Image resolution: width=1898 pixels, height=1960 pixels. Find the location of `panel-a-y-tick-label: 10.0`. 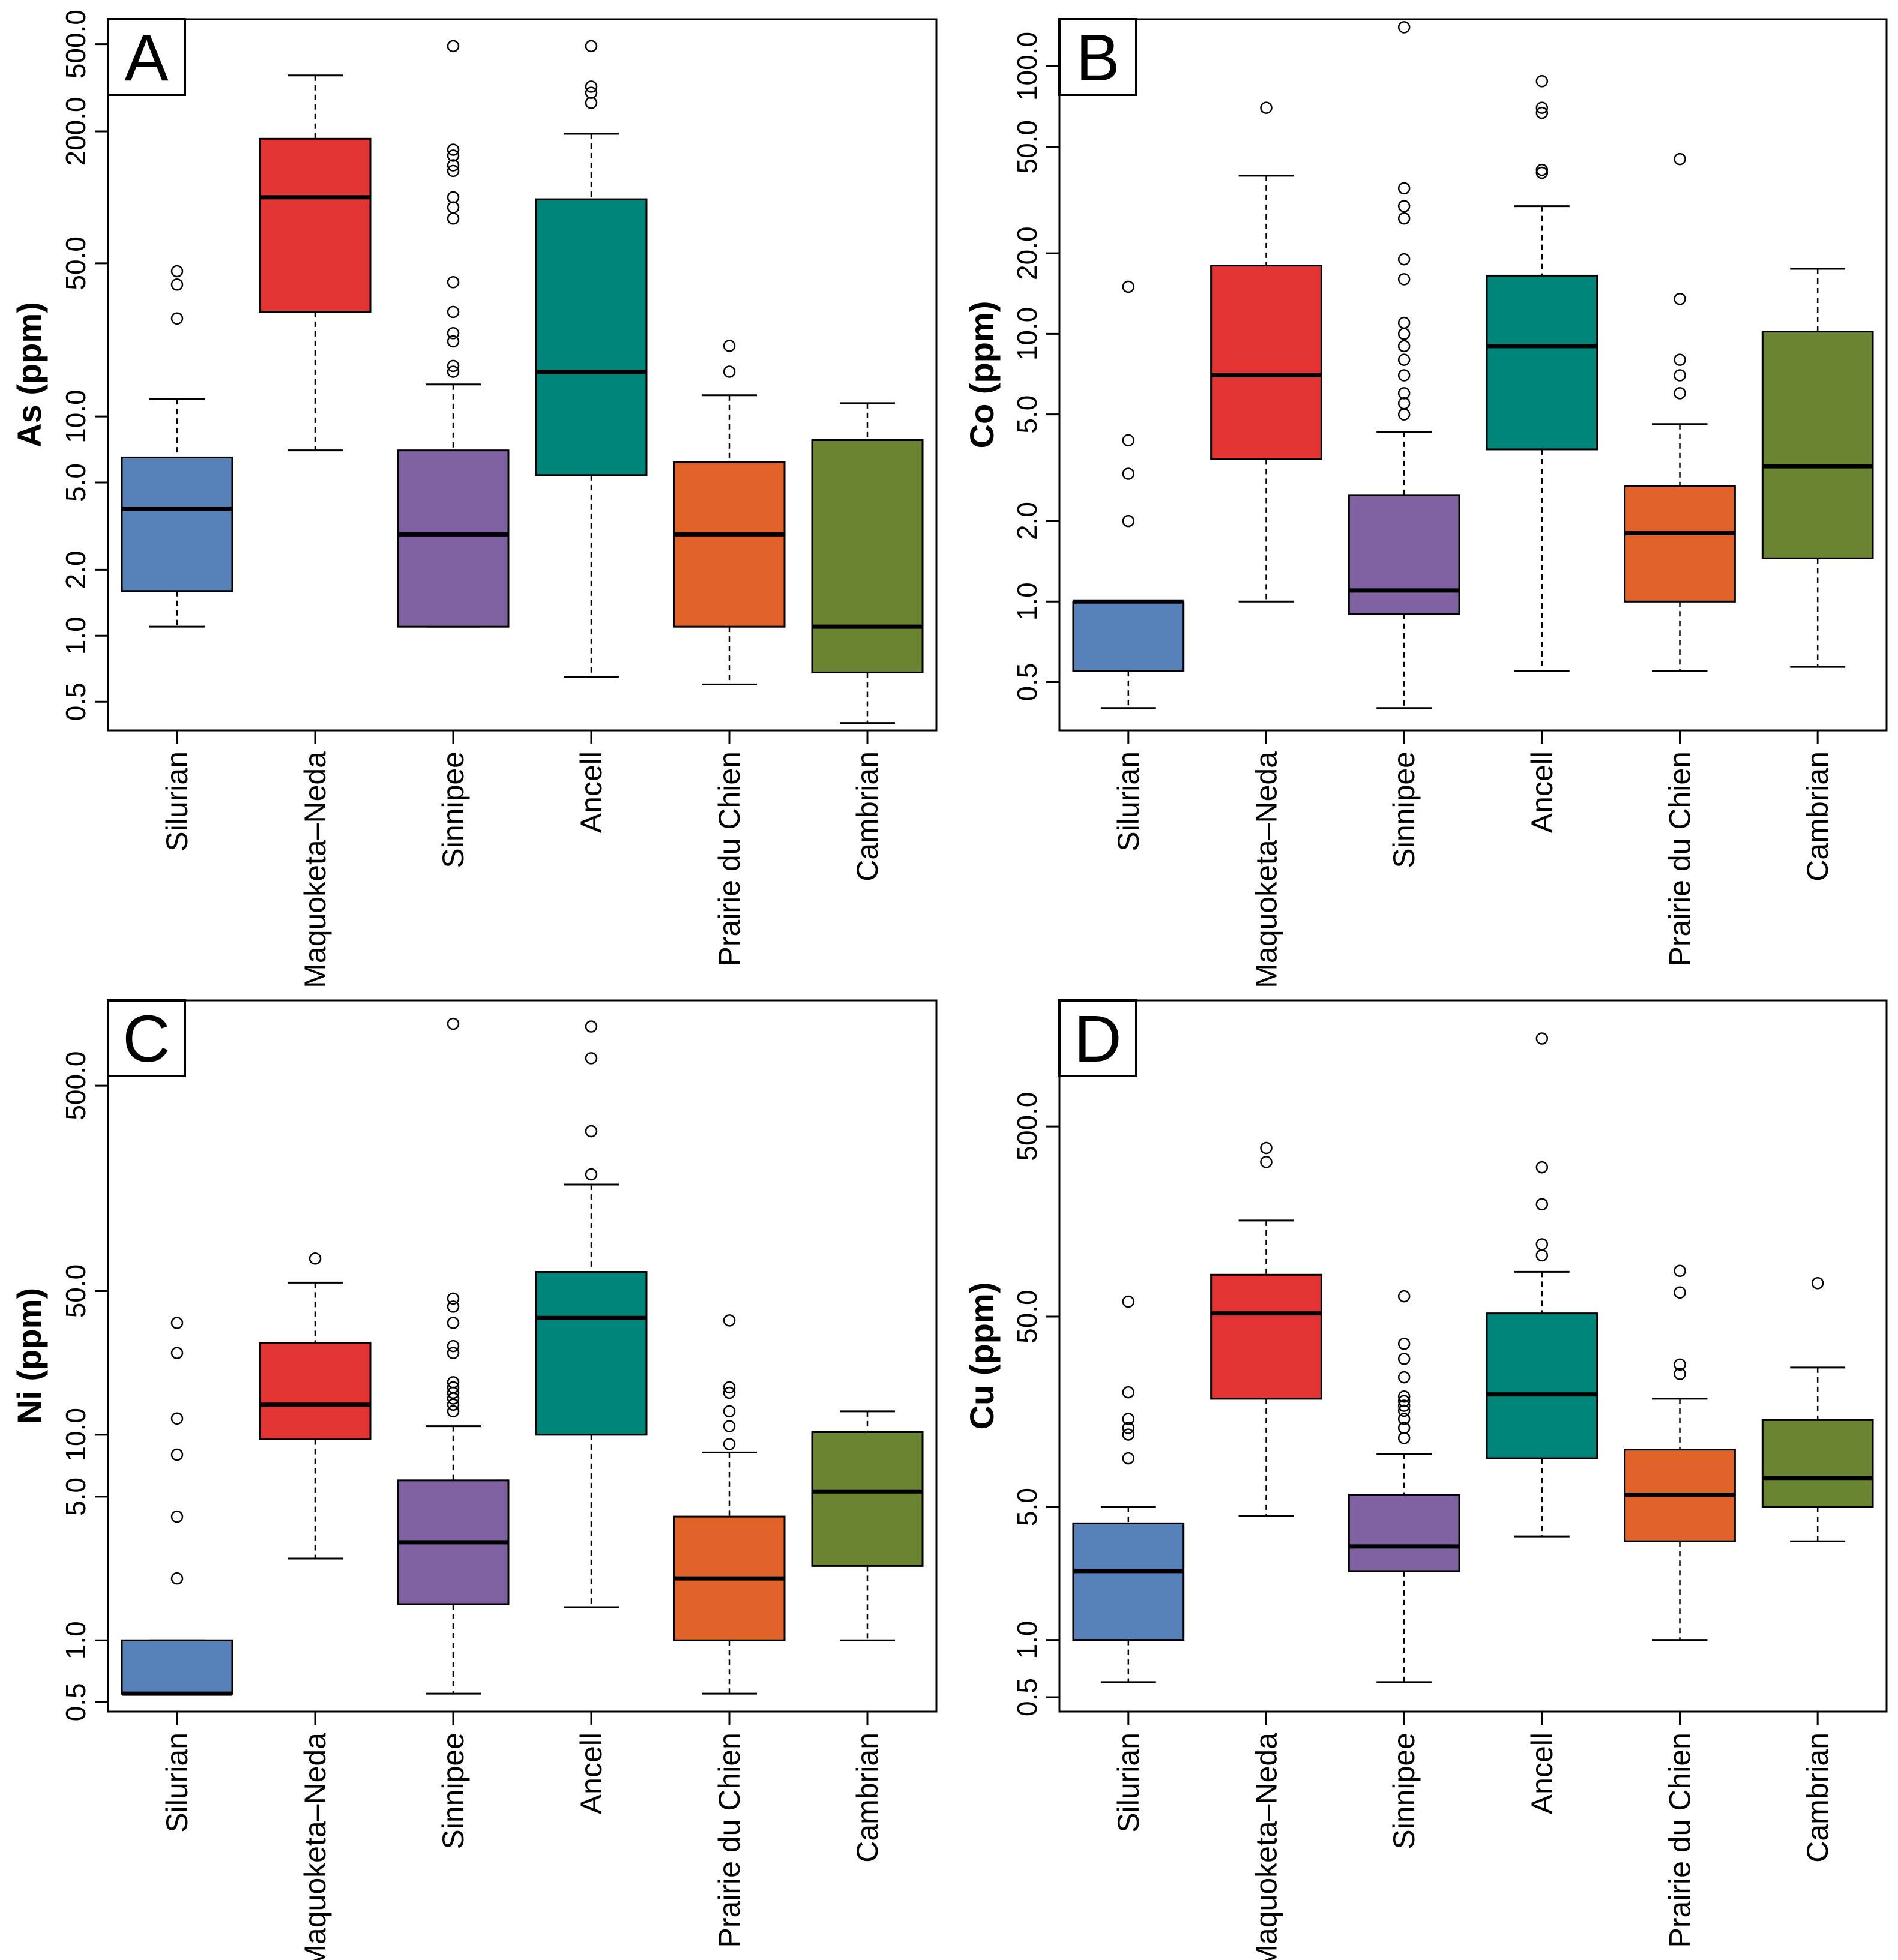

panel-a-y-tick-label: 10.0 is located at coordinates (75, 416).